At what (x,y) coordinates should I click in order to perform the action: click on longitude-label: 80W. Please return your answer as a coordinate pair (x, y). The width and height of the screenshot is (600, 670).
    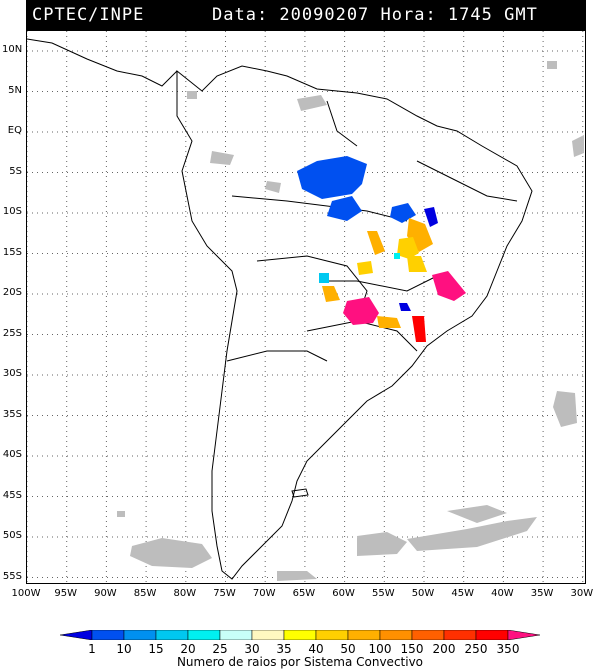
    Looking at the image, I should click on (185, 593).